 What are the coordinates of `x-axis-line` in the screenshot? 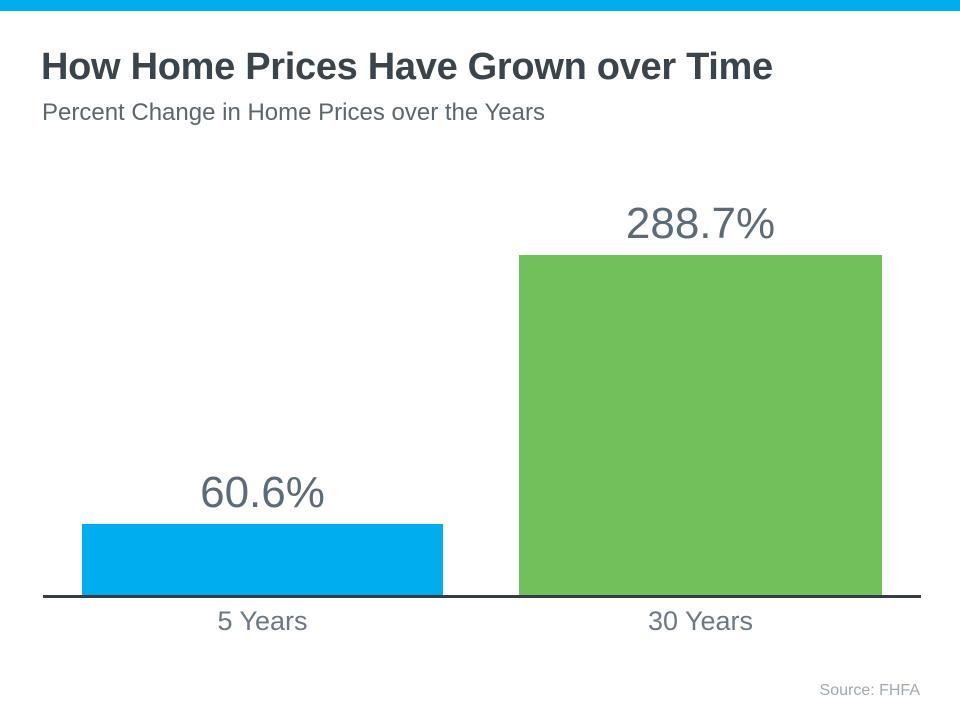 It's located at (482, 596).